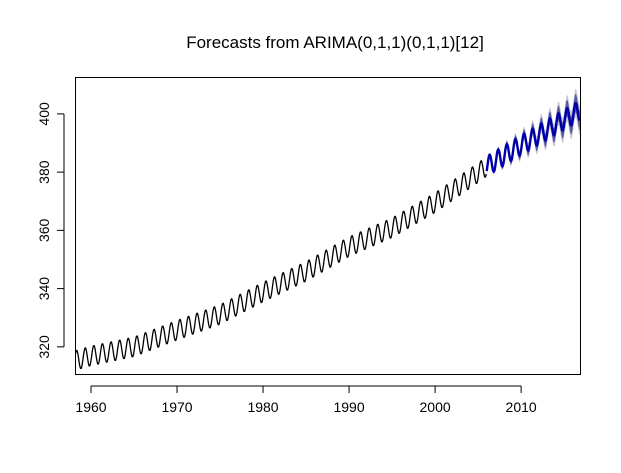 The height and width of the screenshot is (473, 621). Describe the element at coordinates (262, 407) in the screenshot. I see `x-tick-label: 1980` at that location.